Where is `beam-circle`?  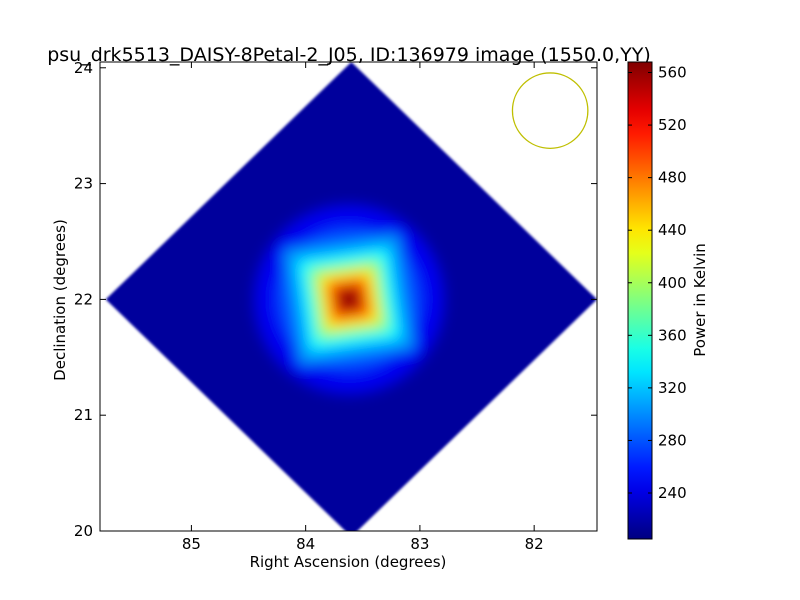 beam-circle is located at coordinates (550, 110).